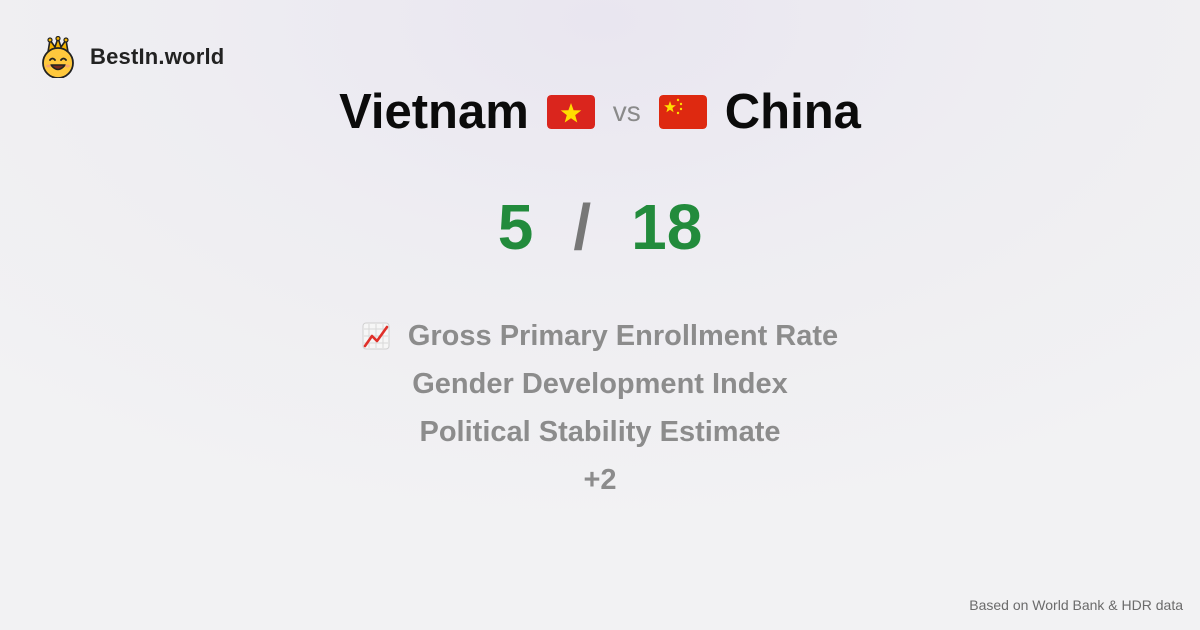 This screenshot has width=1200, height=630. What do you see at coordinates (434, 112) in the screenshot?
I see `left-country-name: Vietnam` at bounding box center [434, 112].